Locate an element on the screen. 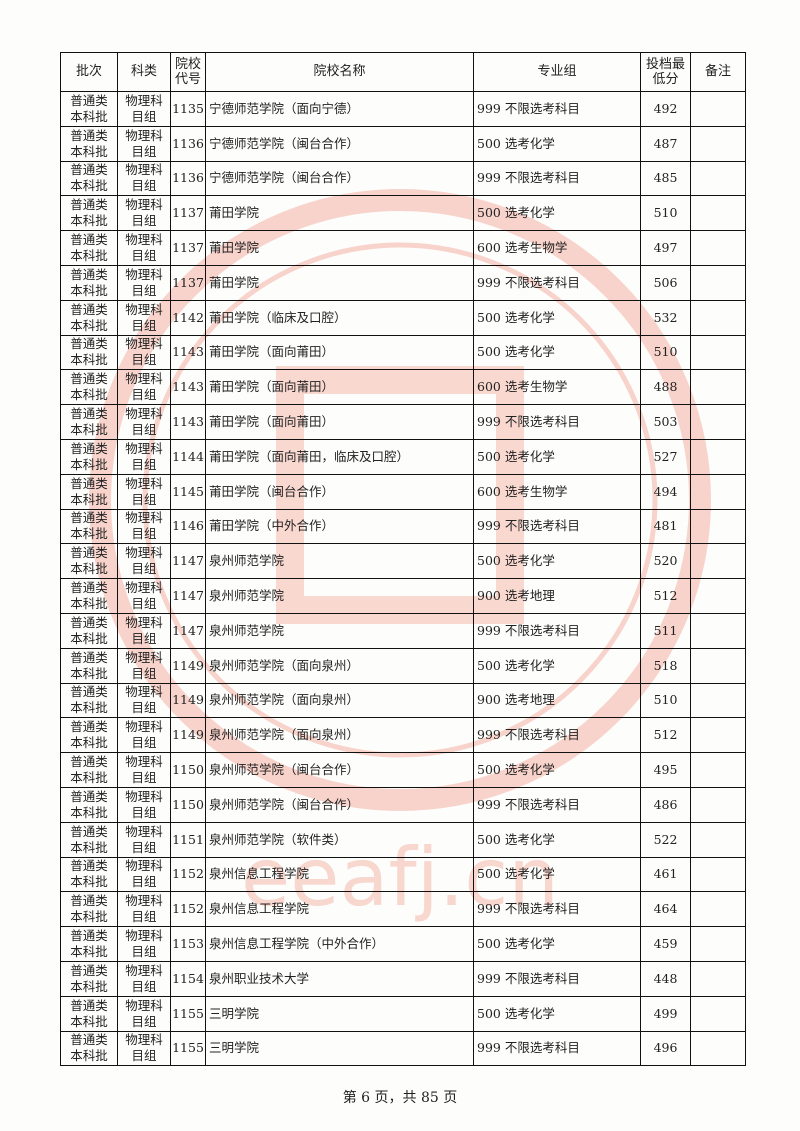  table-row: 普通类本科批 物理科目组 1143 莆田学院（面向莆田） 999 不限选考科目 503 is located at coordinates (403, 422).